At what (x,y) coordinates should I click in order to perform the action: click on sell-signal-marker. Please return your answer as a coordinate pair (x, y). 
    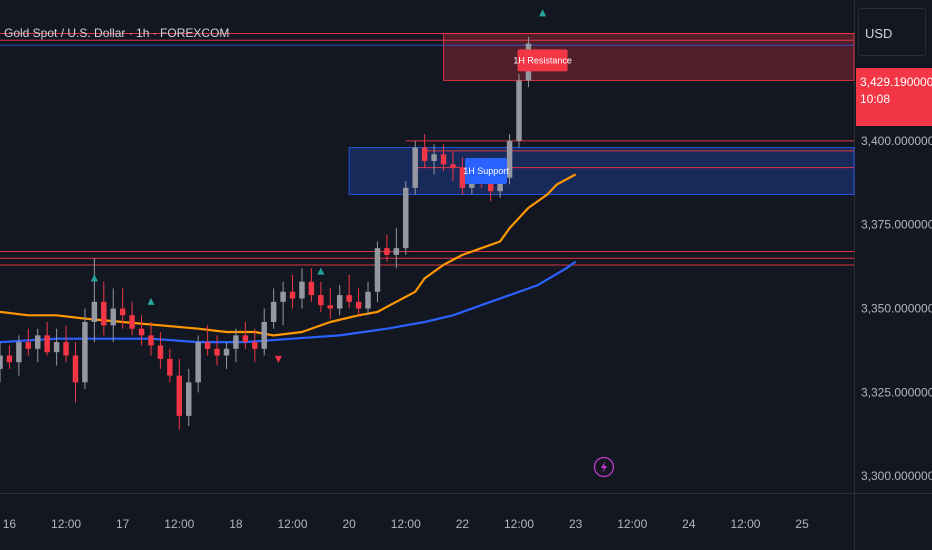
    Looking at the image, I should click on (278, 359).